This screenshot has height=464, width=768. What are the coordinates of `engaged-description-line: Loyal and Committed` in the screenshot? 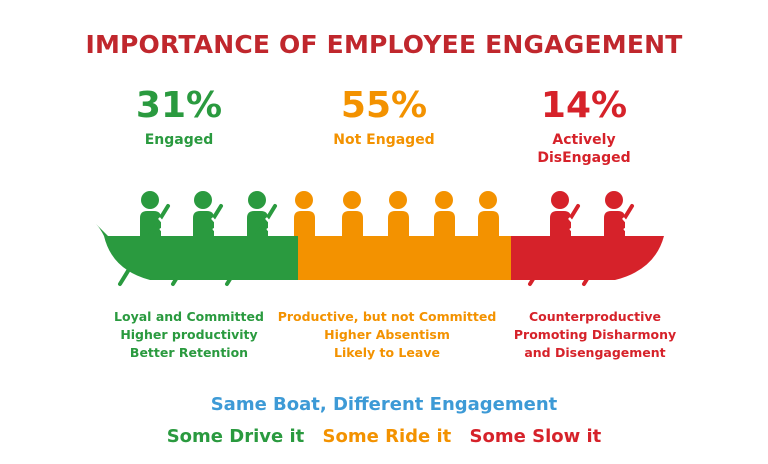 It's located at (189, 316).